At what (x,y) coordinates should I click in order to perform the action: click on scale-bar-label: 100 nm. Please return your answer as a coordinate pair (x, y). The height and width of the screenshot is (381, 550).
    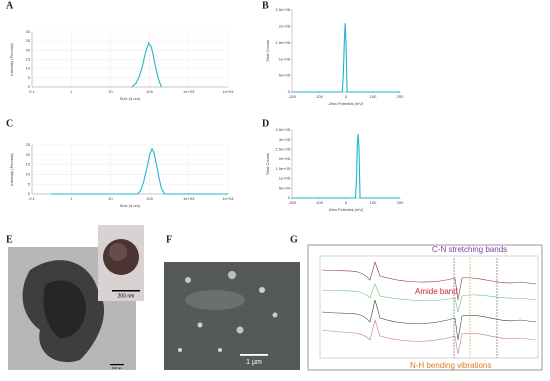
    Looking at the image, I should click on (117, 368).